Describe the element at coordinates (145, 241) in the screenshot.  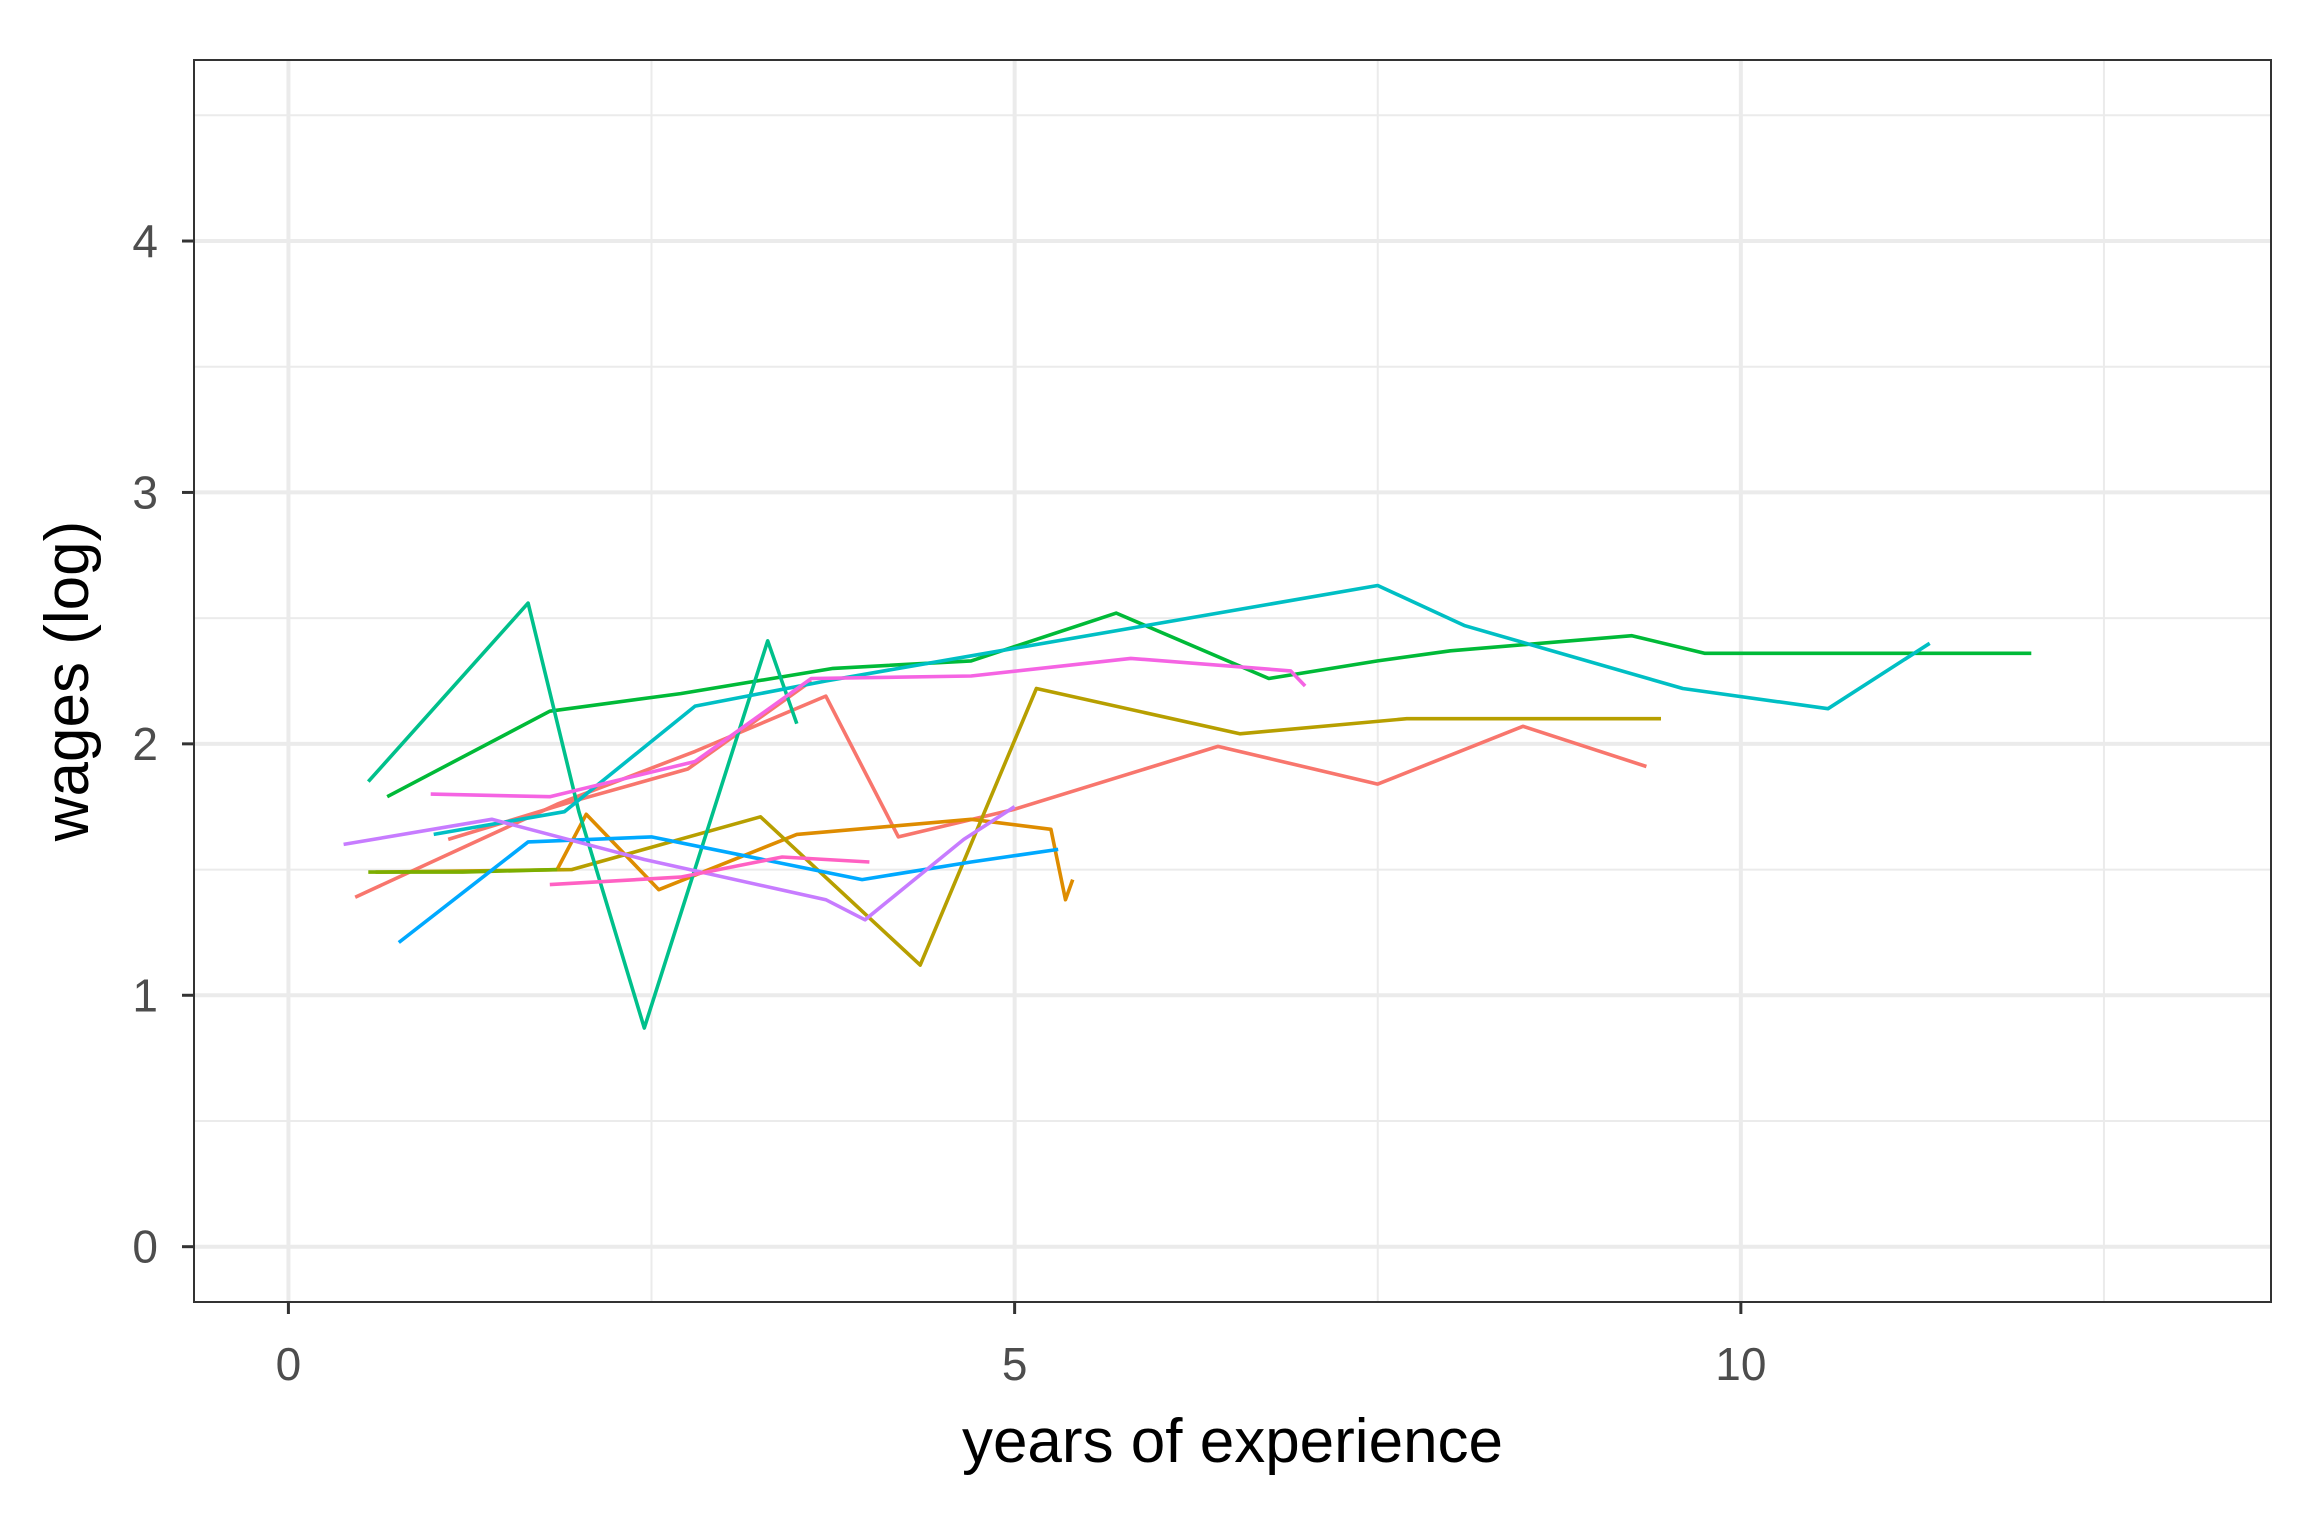
I see `y-tick-label: 4` at that location.